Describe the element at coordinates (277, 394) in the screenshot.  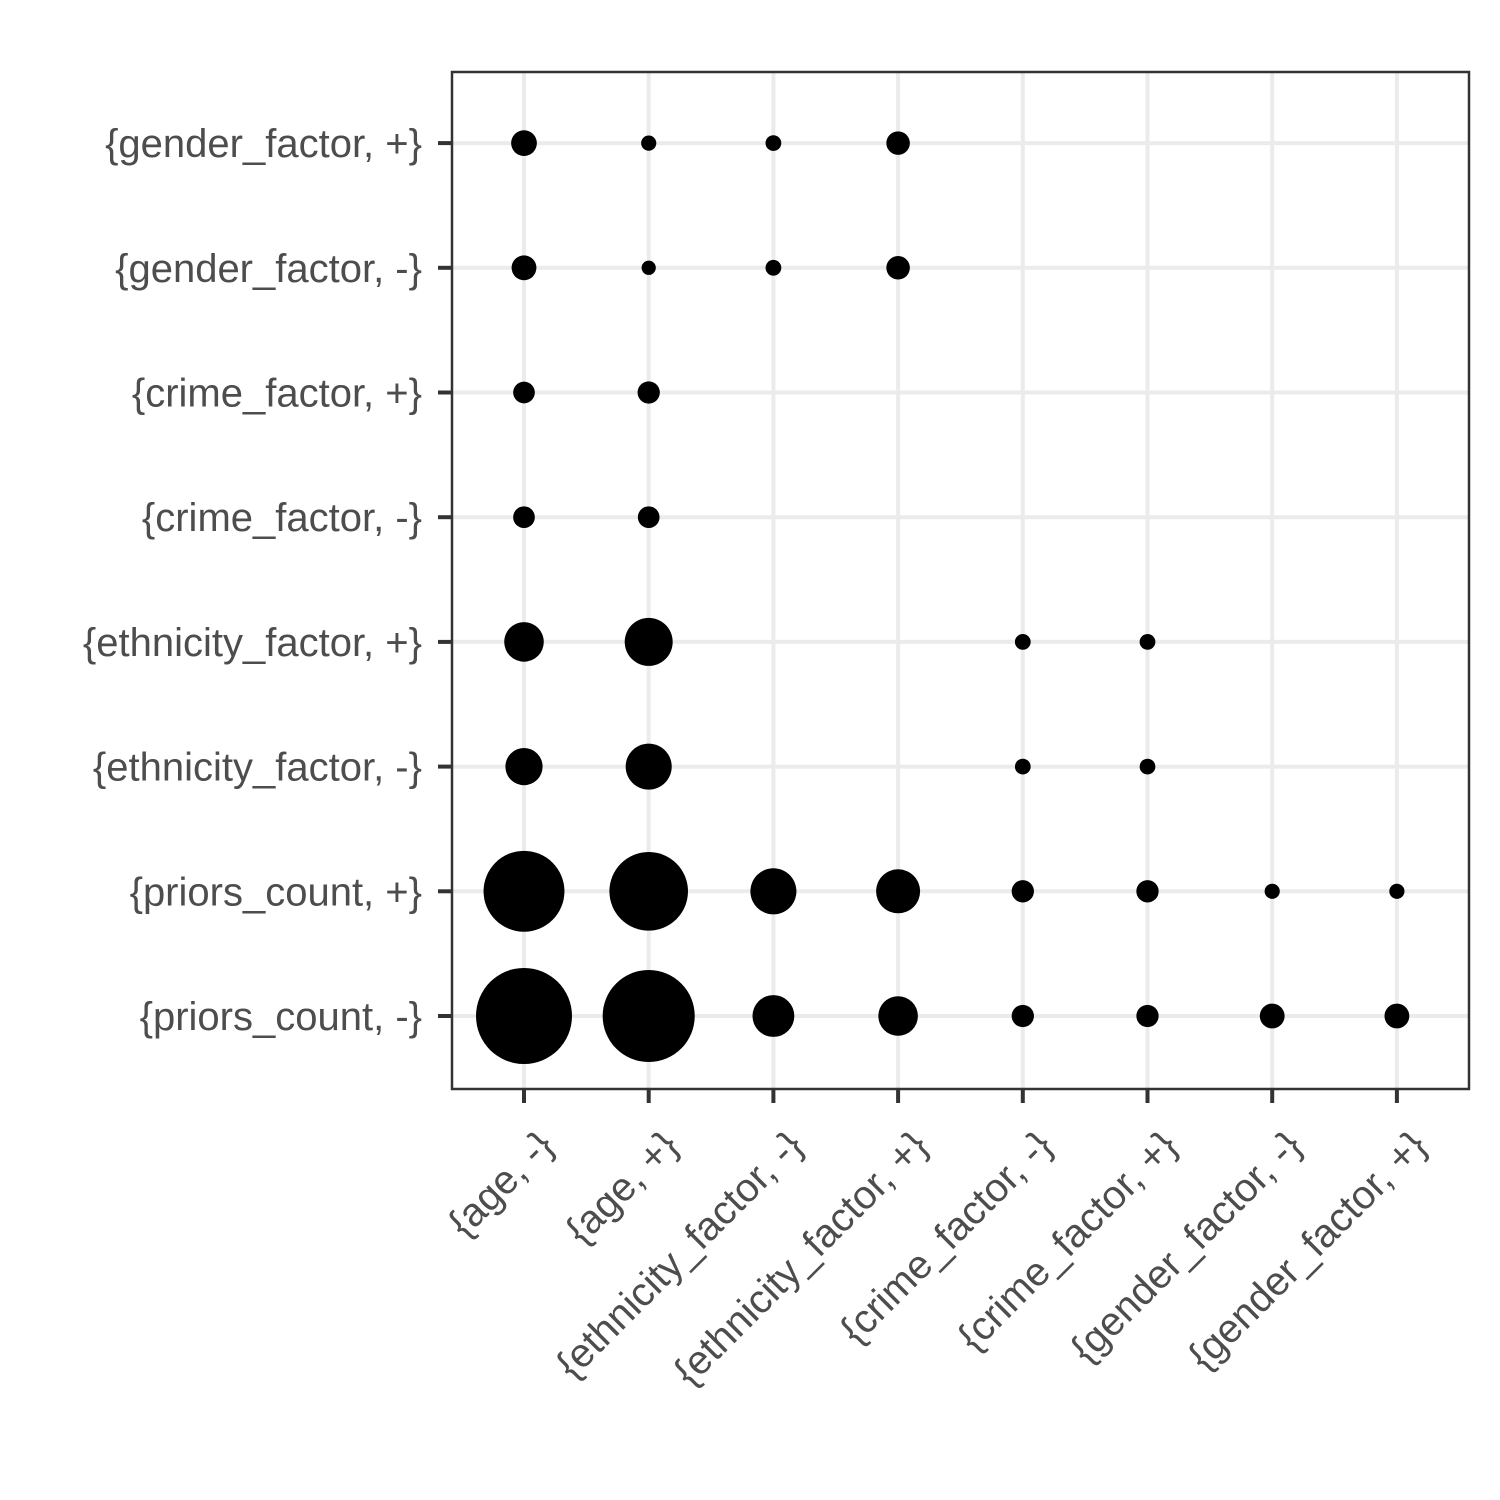
I see `y-tick-label-crime-factorminusplus: {crime_factor, +}` at that location.